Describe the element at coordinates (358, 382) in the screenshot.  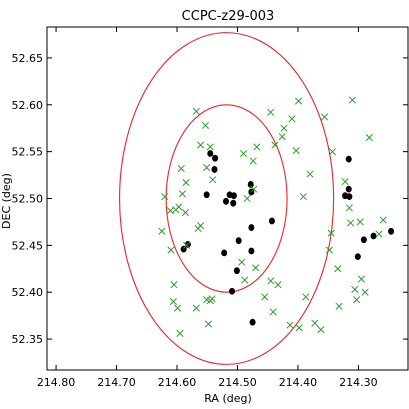
I see `x-tick-label: 214.30` at that location.